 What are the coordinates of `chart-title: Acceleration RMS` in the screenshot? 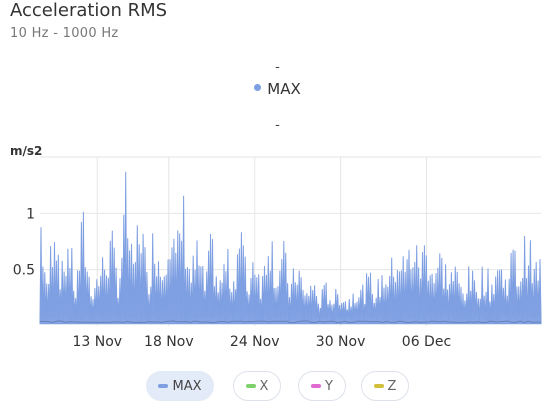 It's located at (89, 10).